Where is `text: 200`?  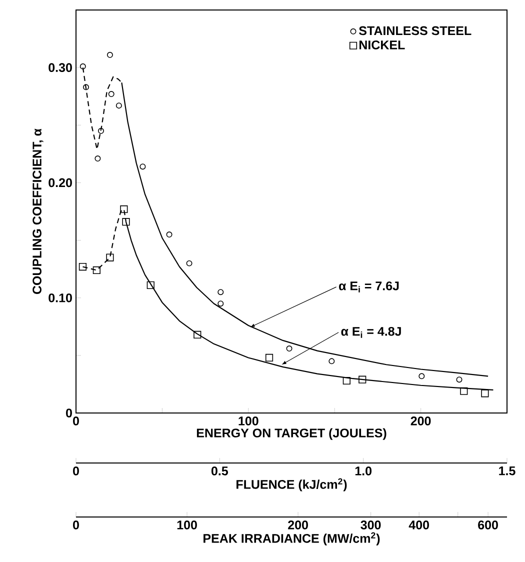 text: 200 is located at coordinates (298, 525).